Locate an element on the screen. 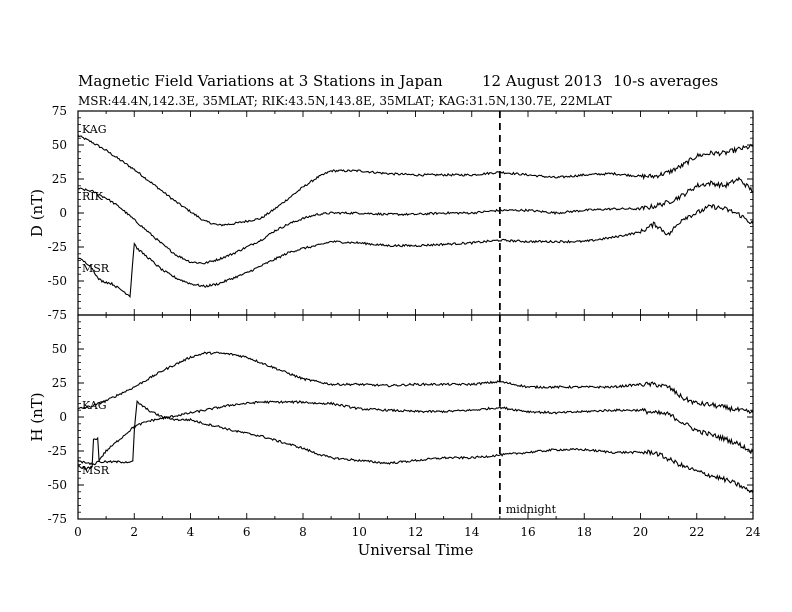 This screenshot has height=612, width=792. series-label-H-msr: MSR is located at coordinates (96, 470).